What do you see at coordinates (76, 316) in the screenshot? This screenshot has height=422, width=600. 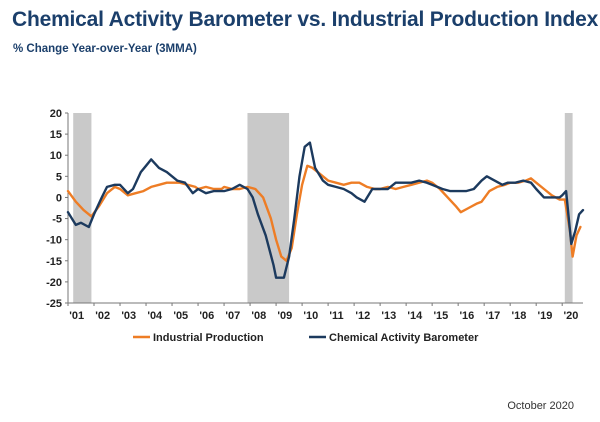 I see `x-tick-label: '01` at bounding box center [76, 316].